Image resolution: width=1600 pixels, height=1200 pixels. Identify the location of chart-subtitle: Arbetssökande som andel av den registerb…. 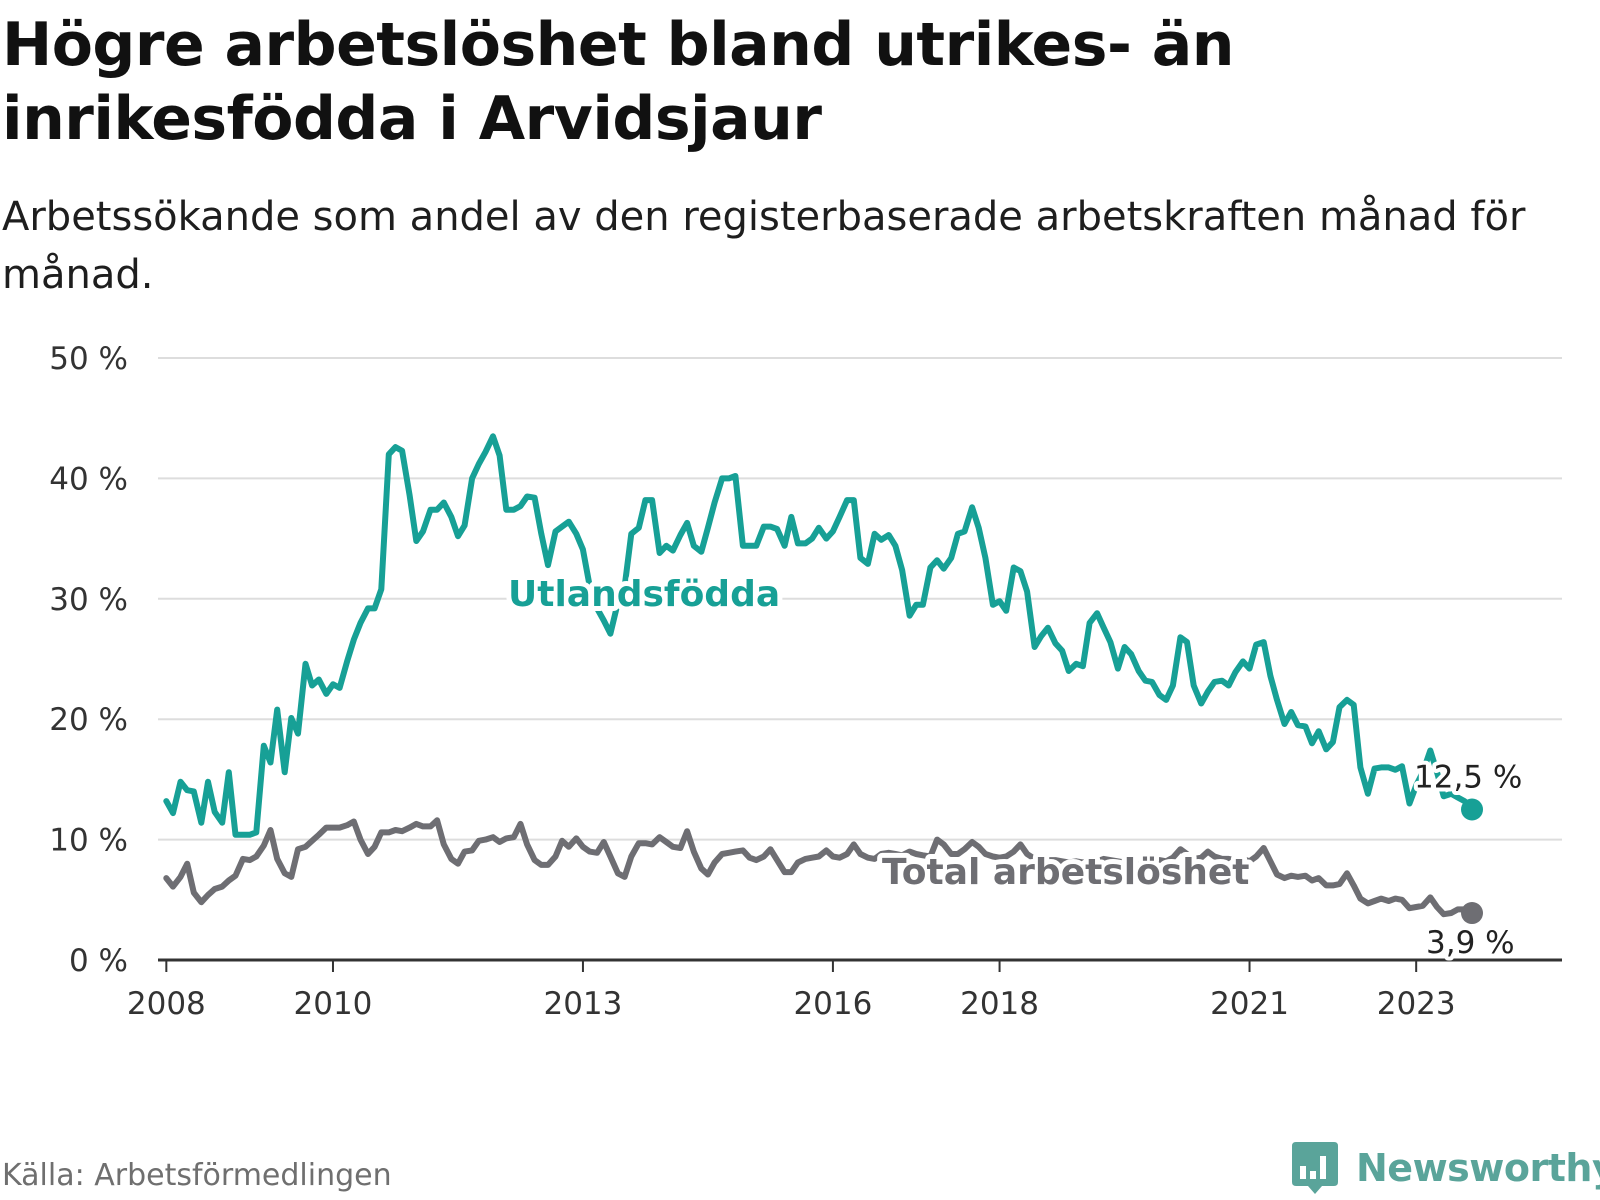
(764, 246).